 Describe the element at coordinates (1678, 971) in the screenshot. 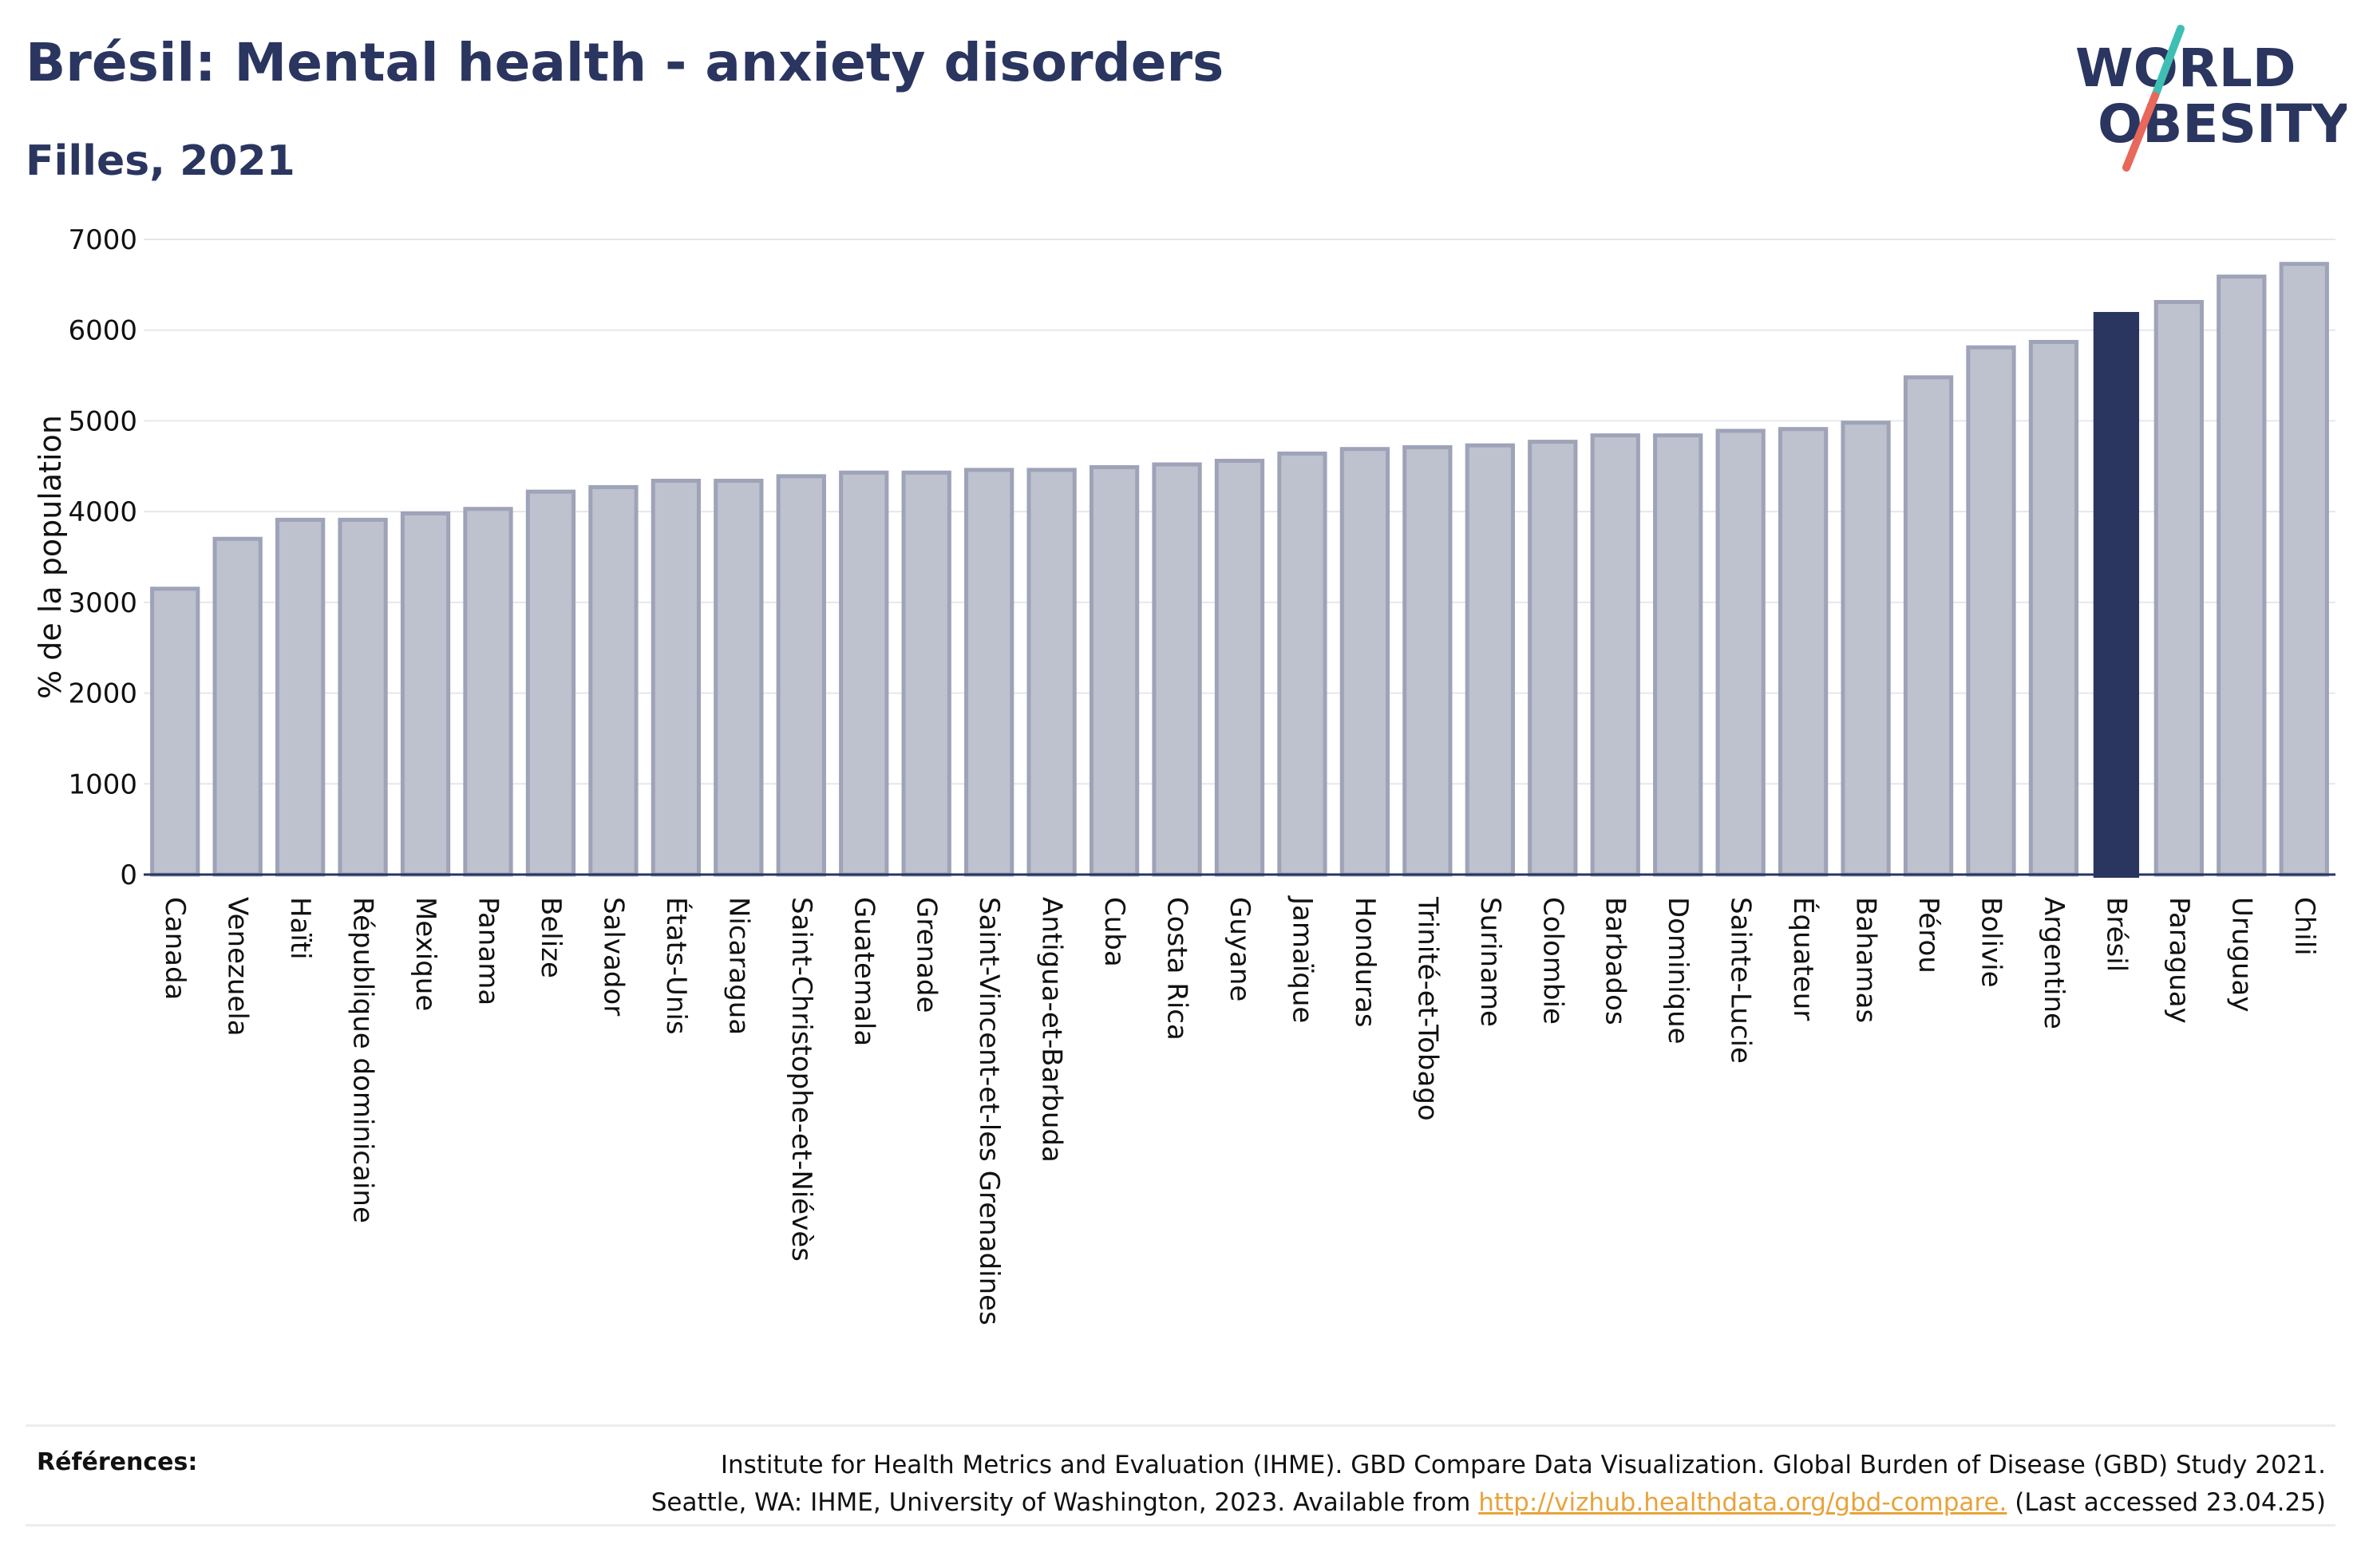

I see `x-tick-label: Dominique` at that location.